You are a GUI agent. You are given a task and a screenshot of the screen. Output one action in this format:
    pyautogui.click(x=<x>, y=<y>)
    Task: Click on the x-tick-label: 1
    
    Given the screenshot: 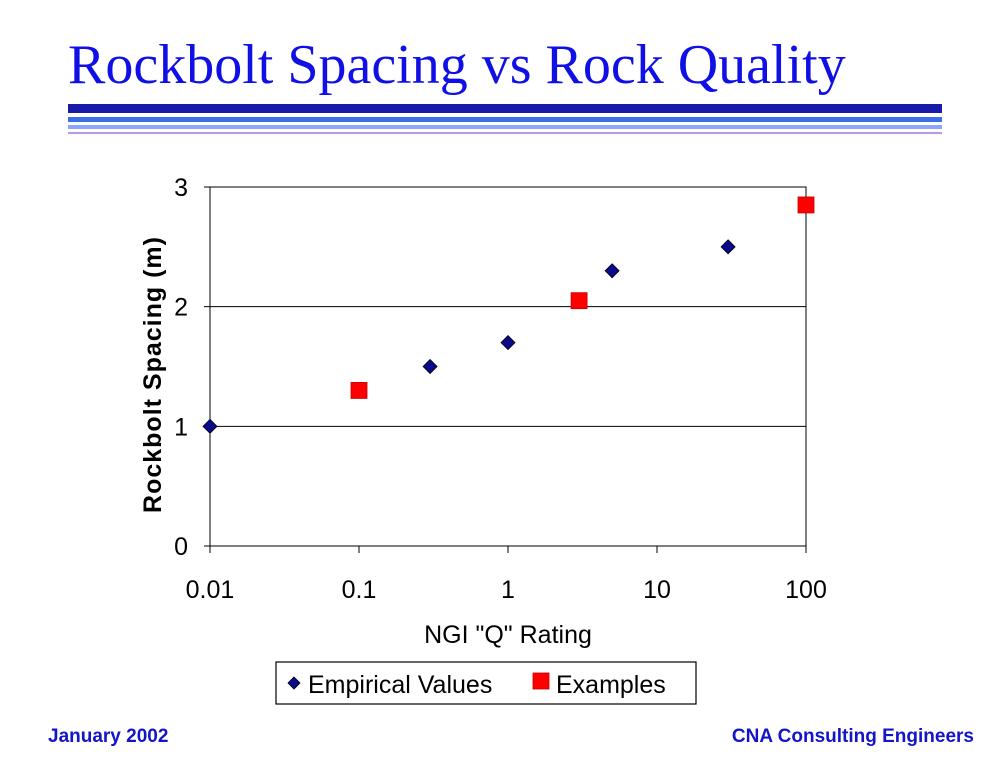 What is the action you would take?
    pyautogui.click(x=508, y=590)
    